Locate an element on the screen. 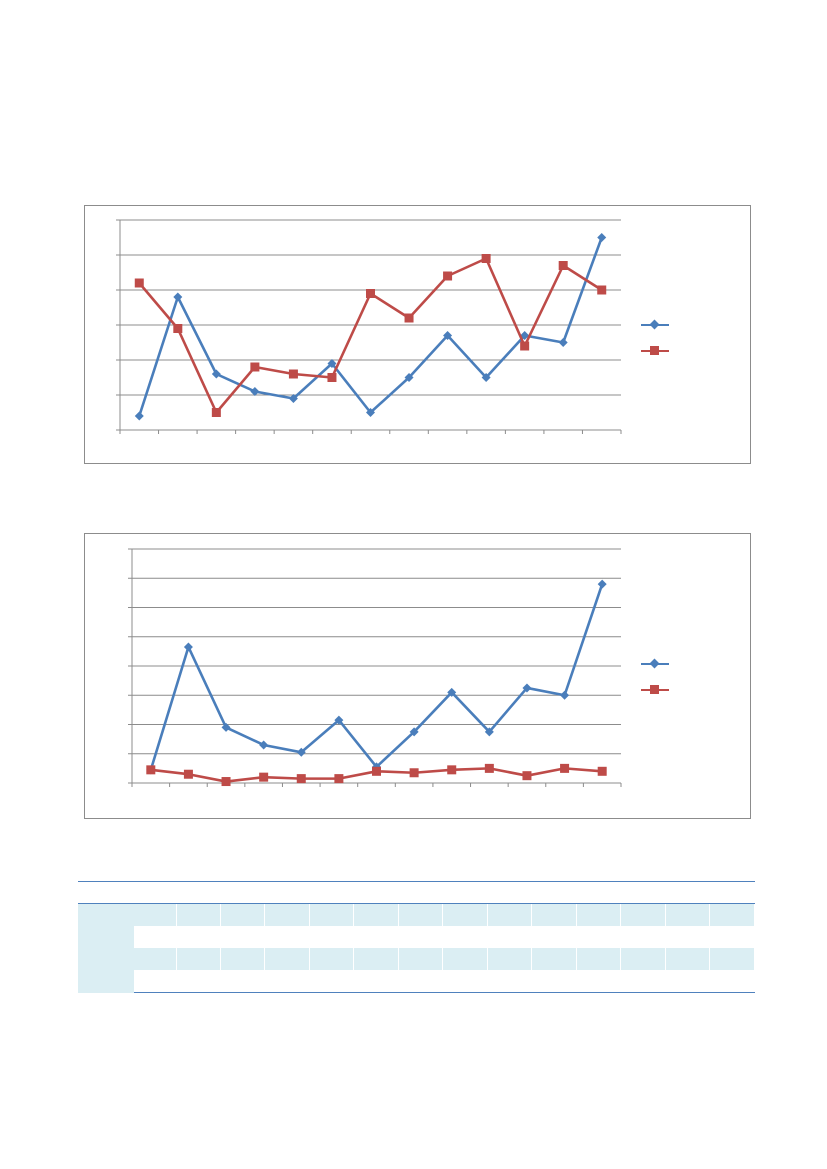 The height and width of the screenshot is (1169, 827). table-header-row is located at coordinates (416, 892).